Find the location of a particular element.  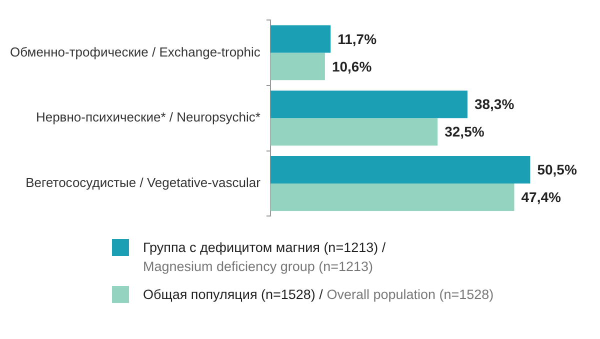

legend-label: Группа с дефицитом магния (n=1213) / Magnesium deficiency group (n=1213) is located at coordinates (264, 257).